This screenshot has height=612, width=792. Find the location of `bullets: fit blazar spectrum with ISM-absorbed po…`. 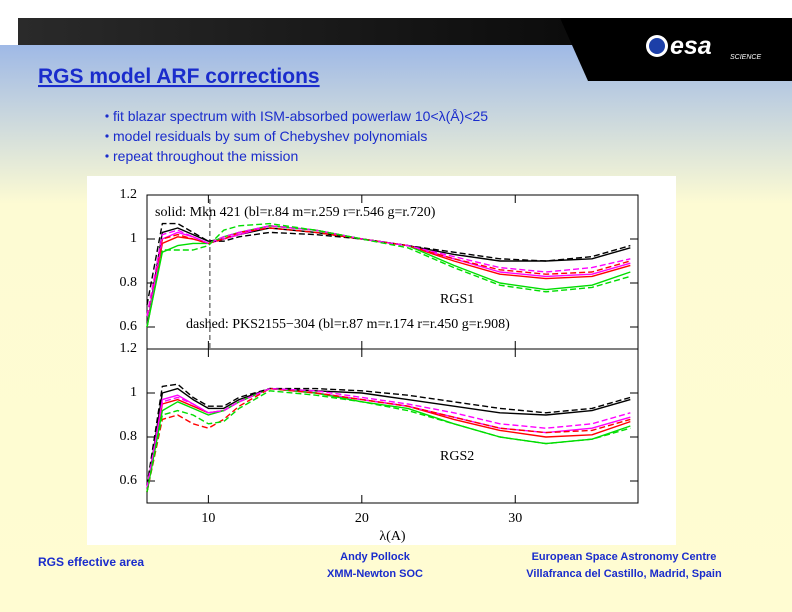

bullets: fit blazar spectrum with ISM-absorbed po… is located at coordinates (296, 136).